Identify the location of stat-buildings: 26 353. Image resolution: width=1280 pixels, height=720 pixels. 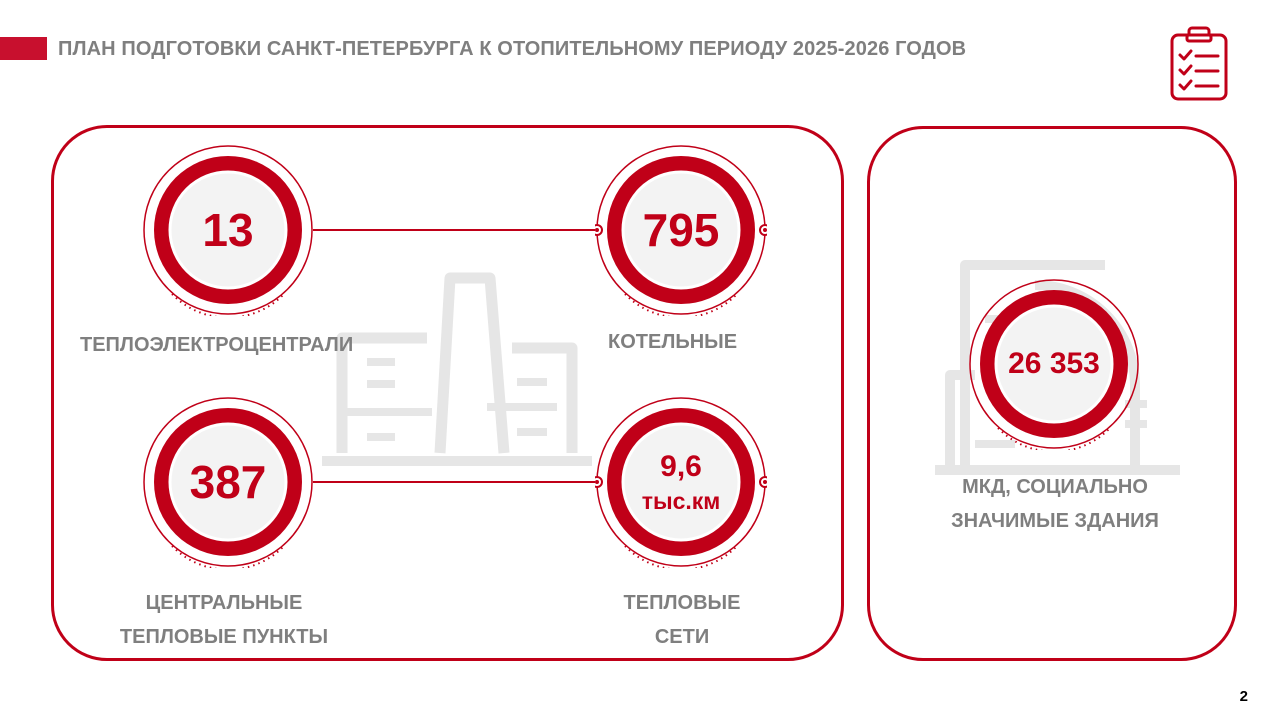
(1054, 364).